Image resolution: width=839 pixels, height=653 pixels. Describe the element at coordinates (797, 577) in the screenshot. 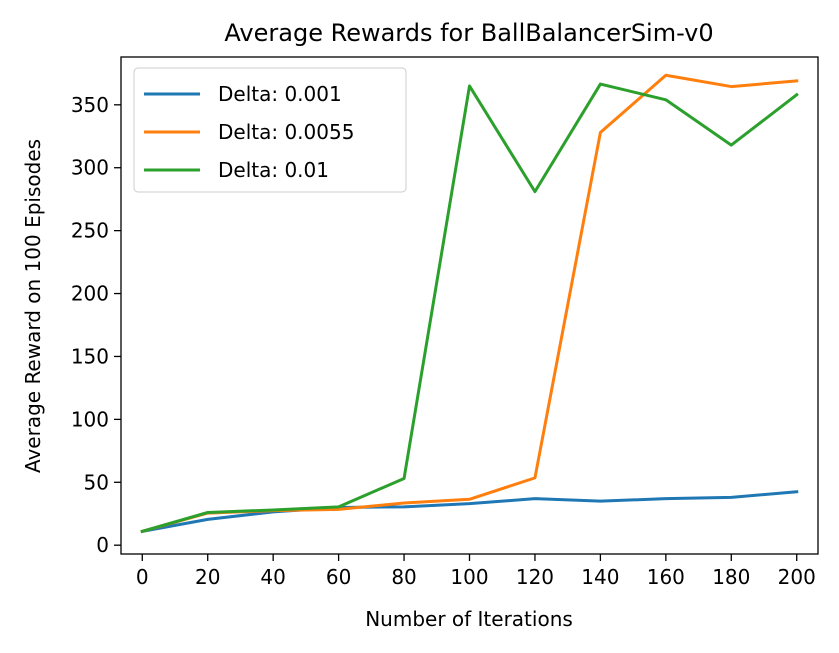

I see `x-tick-label: 200` at that location.